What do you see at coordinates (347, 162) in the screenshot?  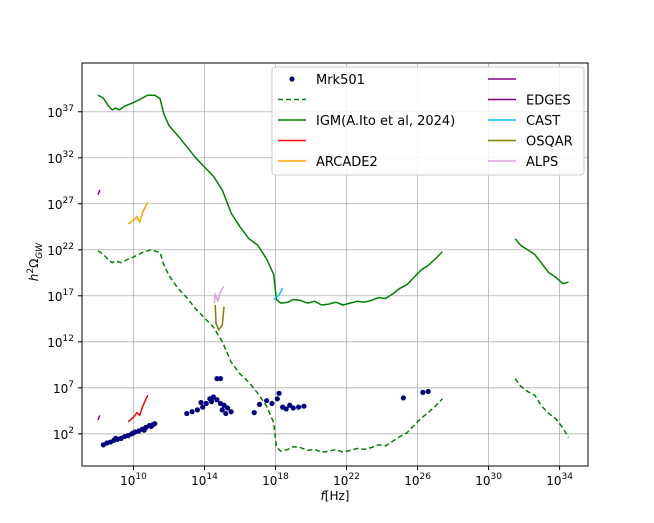 I see `legend-label: ARCADE2` at bounding box center [347, 162].